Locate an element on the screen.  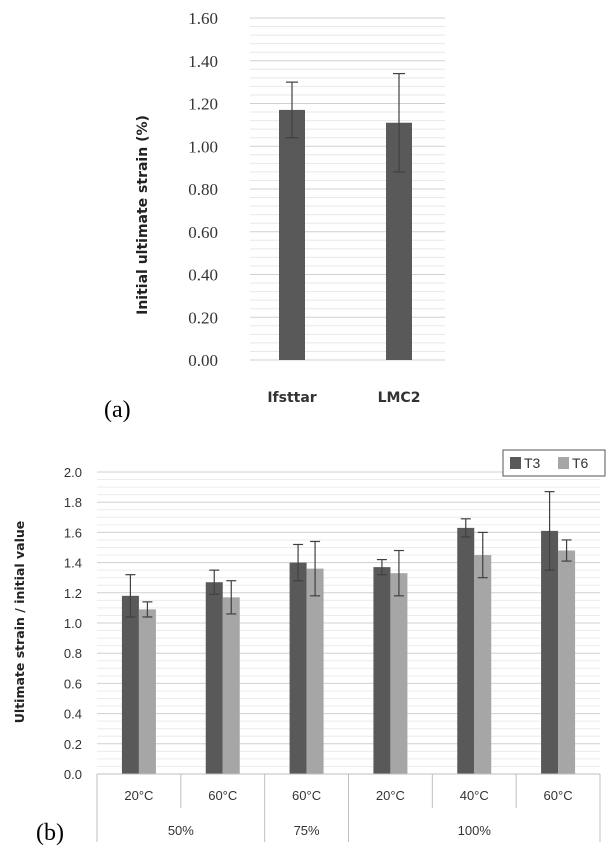
chart-b-y-axis-label: Ultimate strain / initial value is located at coordinates (19, 622).